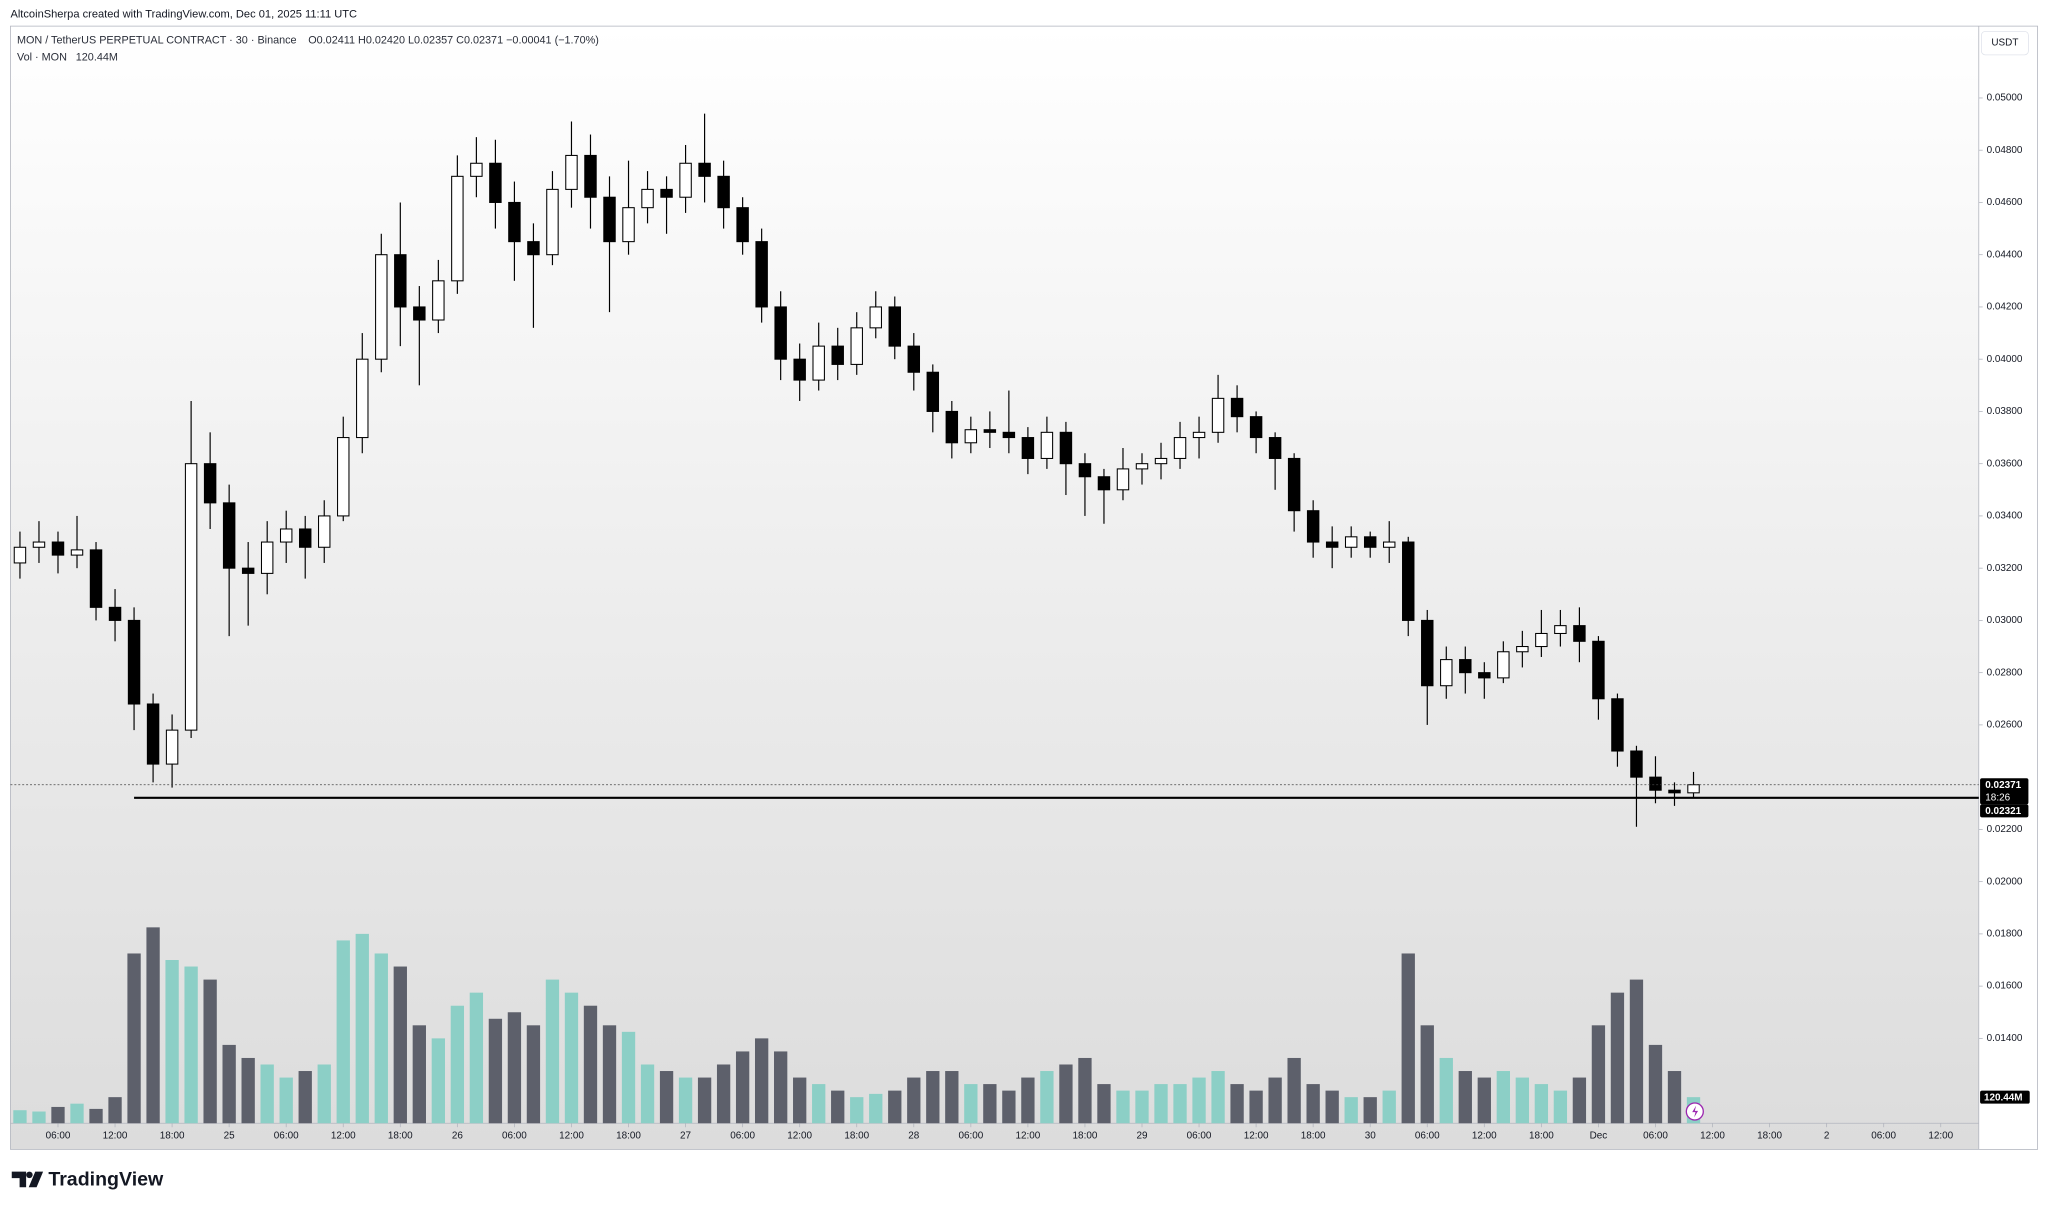 This screenshot has width=2048, height=1210. I want to click on y-tick-label: 0.01800, so click(2005, 934).